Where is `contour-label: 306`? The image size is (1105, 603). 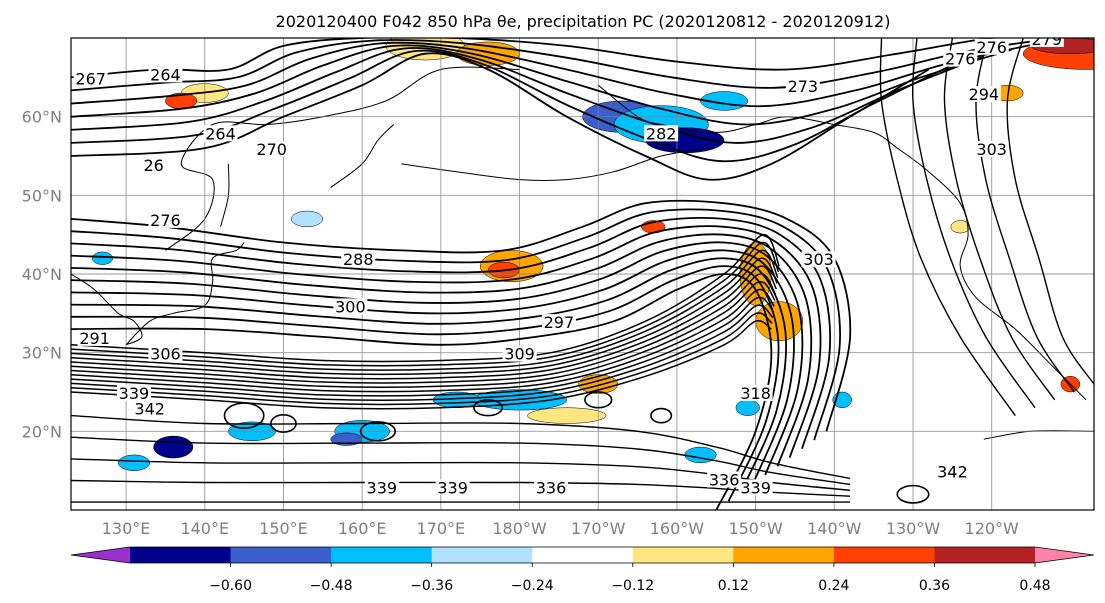 contour-label: 306 is located at coordinates (165, 354).